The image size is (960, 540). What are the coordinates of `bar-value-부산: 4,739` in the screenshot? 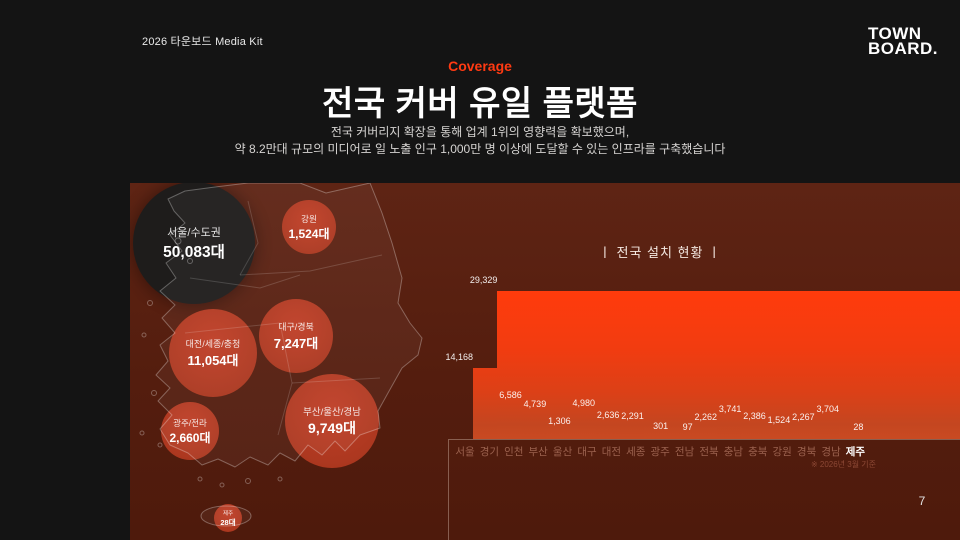 It's located at (535, 404).